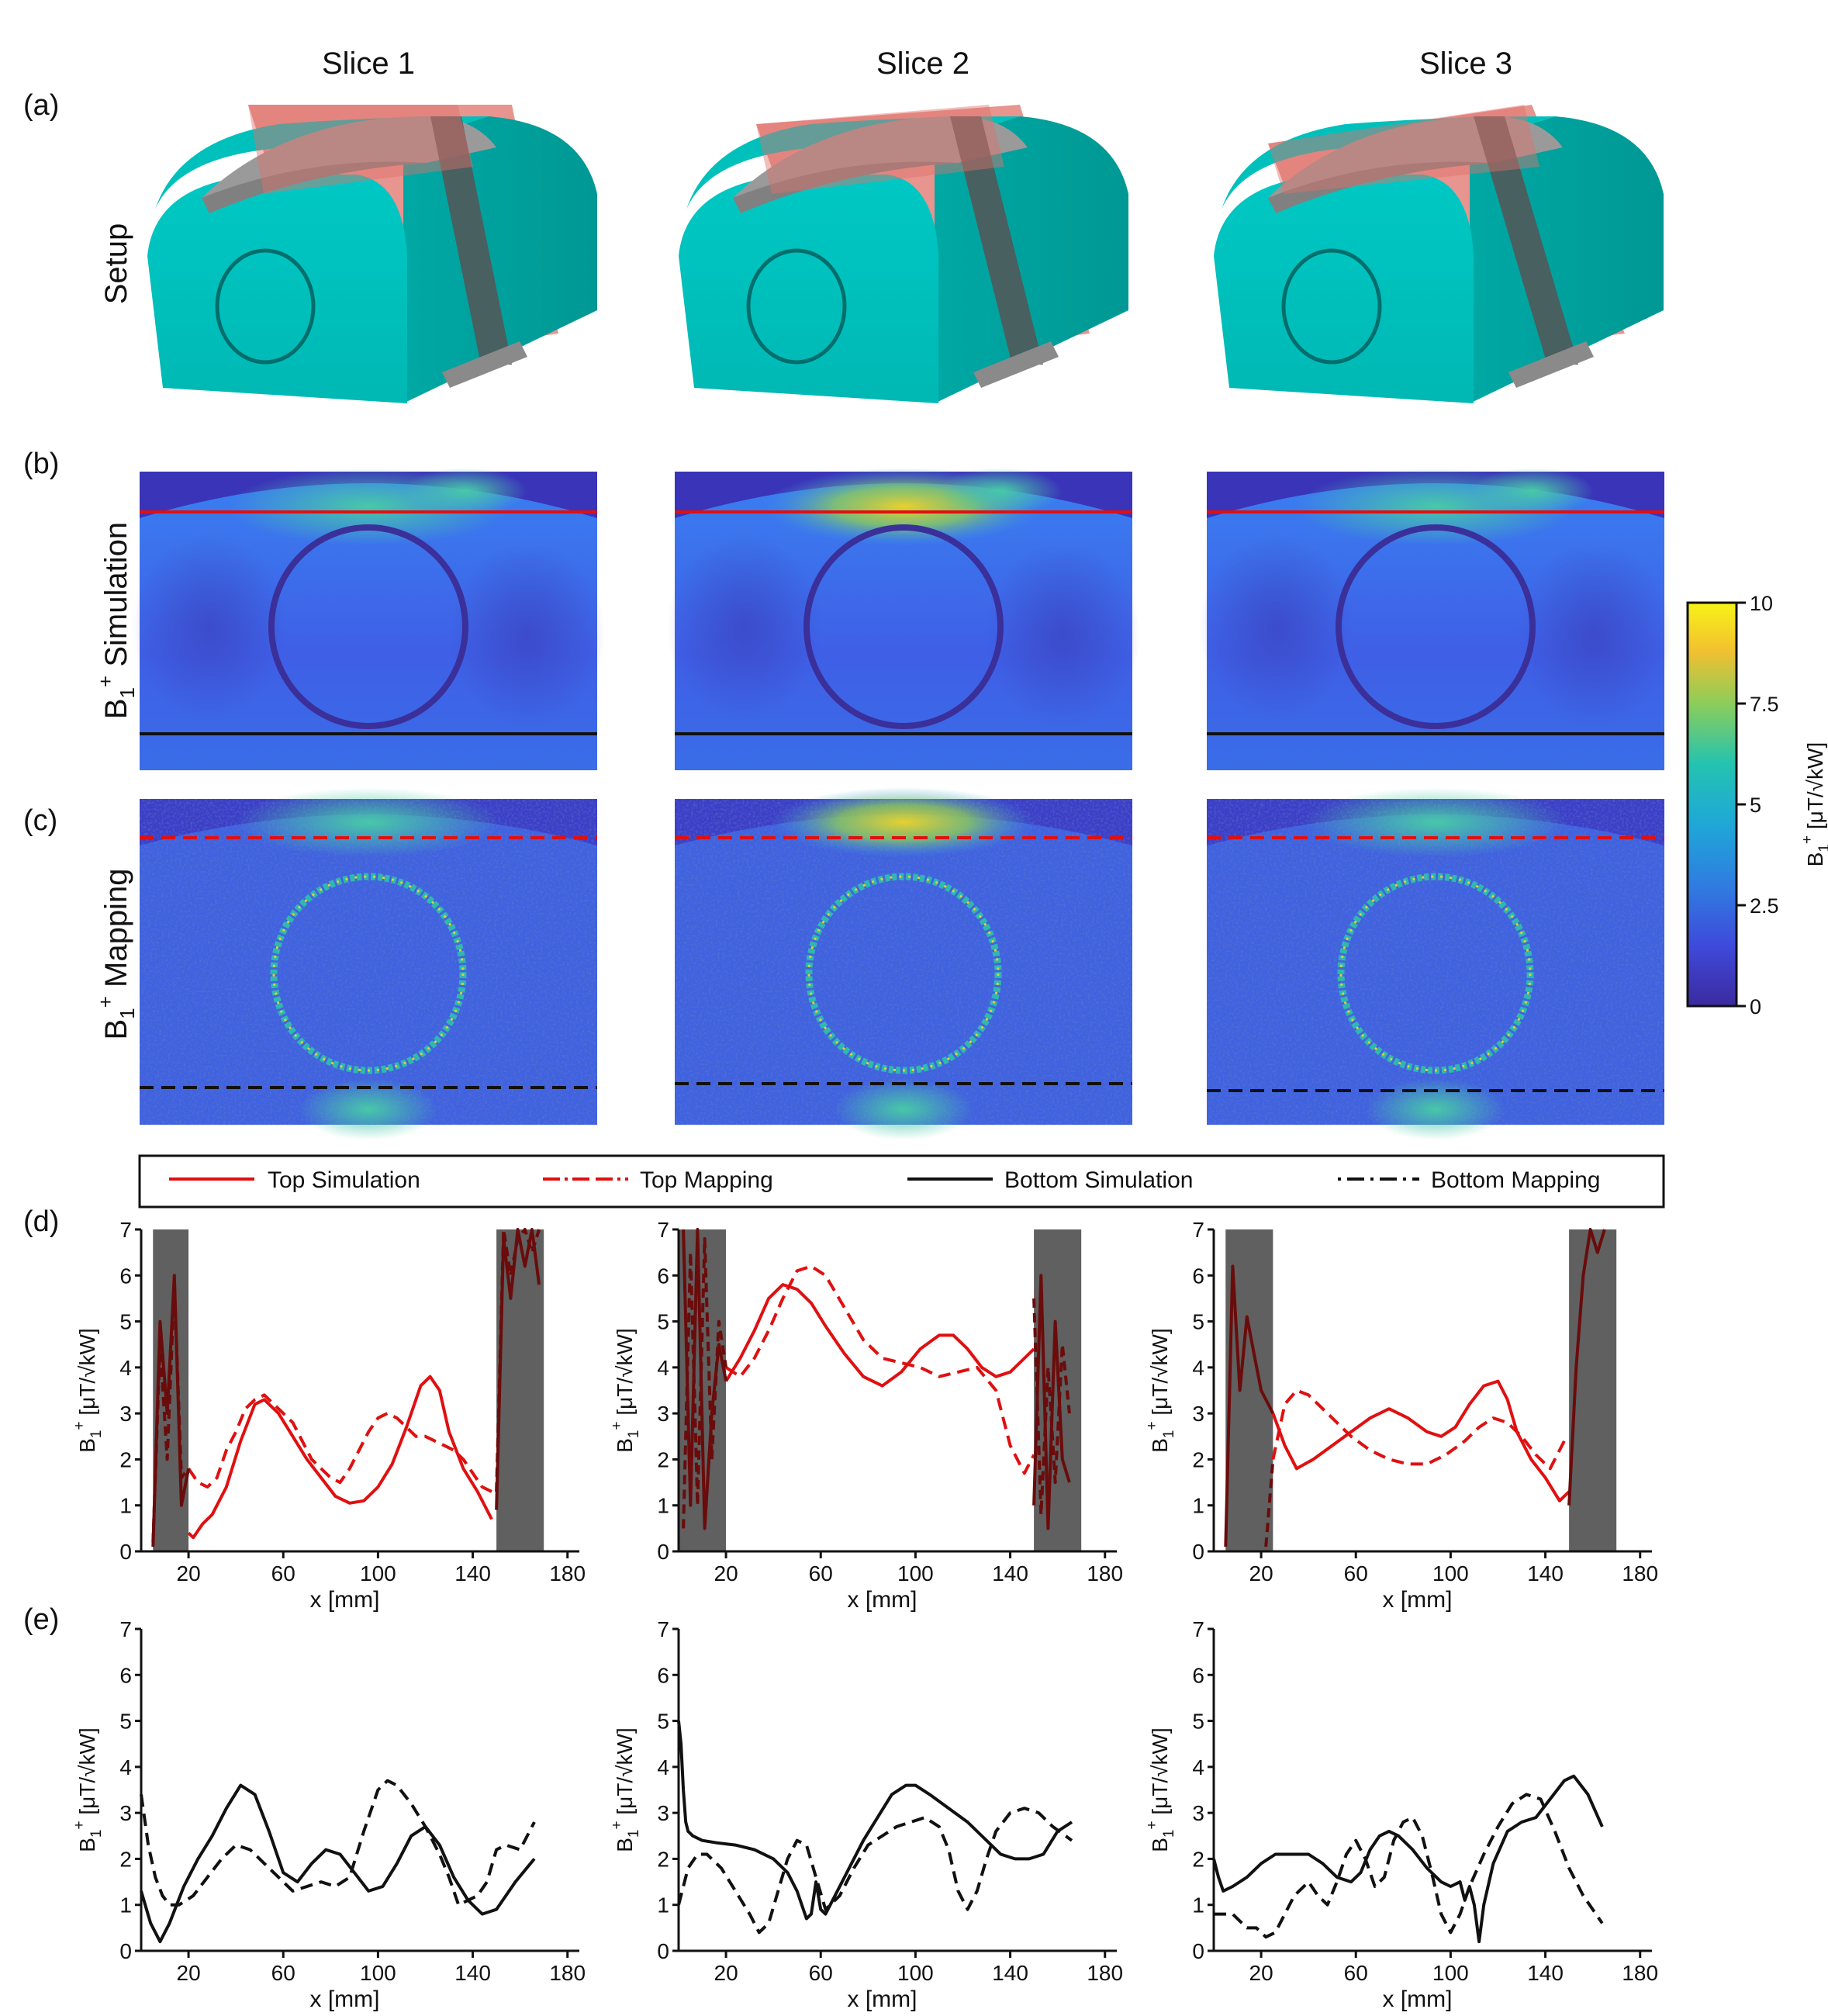  What do you see at coordinates (105, 681) in the screenshot?
I see `row-sim-sup: +` at bounding box center [105, 681].